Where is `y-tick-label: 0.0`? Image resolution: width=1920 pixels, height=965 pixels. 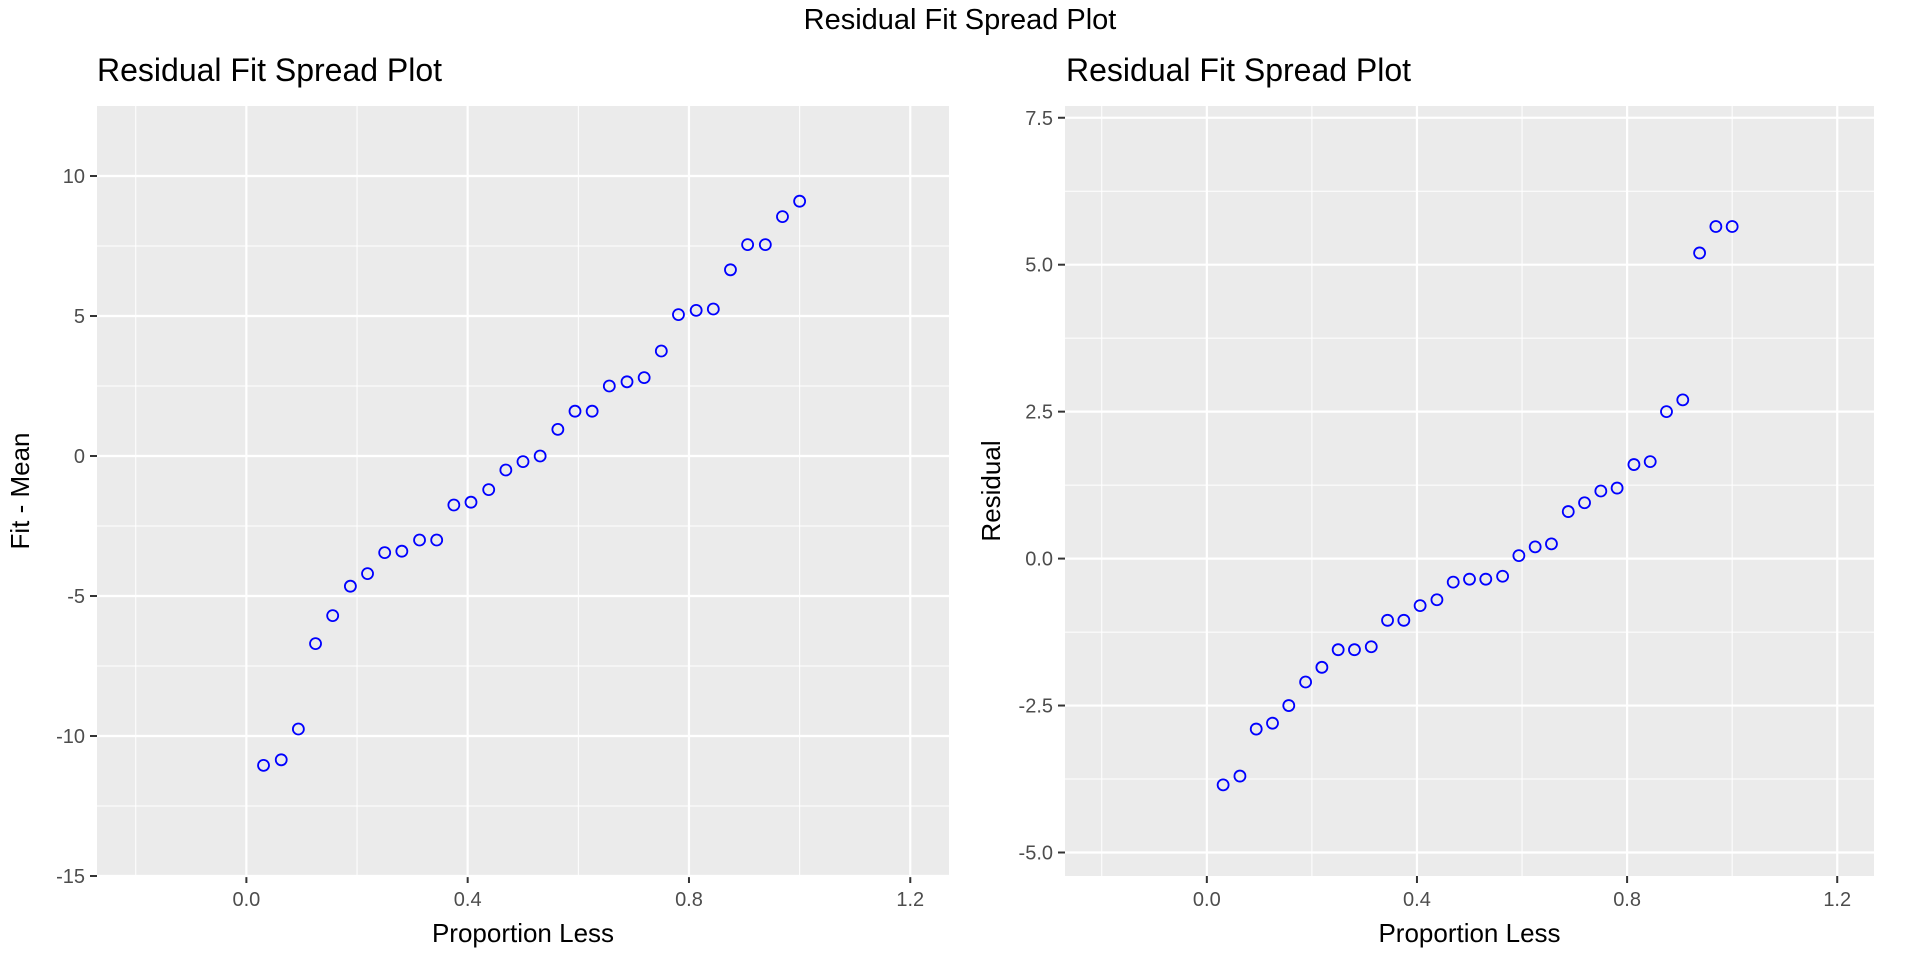 y-tick-label: 0.0 is located at coordinates (1039, 560).